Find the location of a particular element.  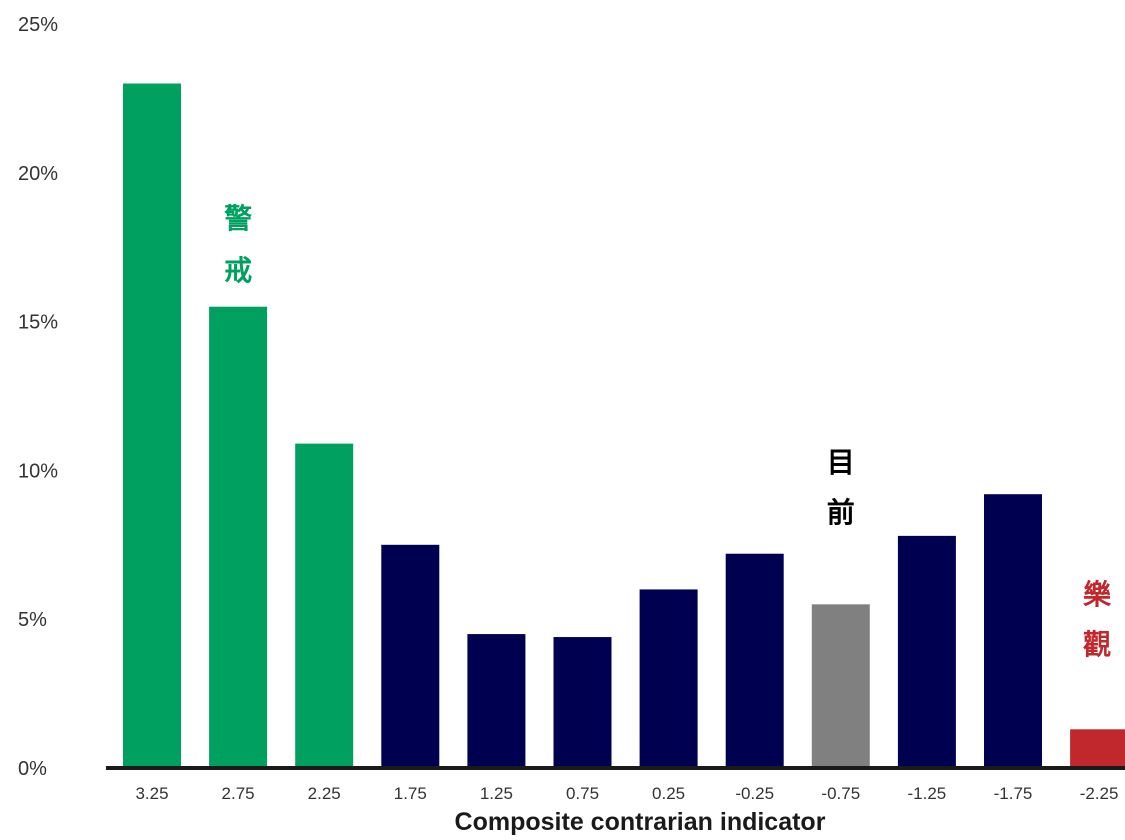

y-tick-label: 0% is located at coordinates (32, 769).